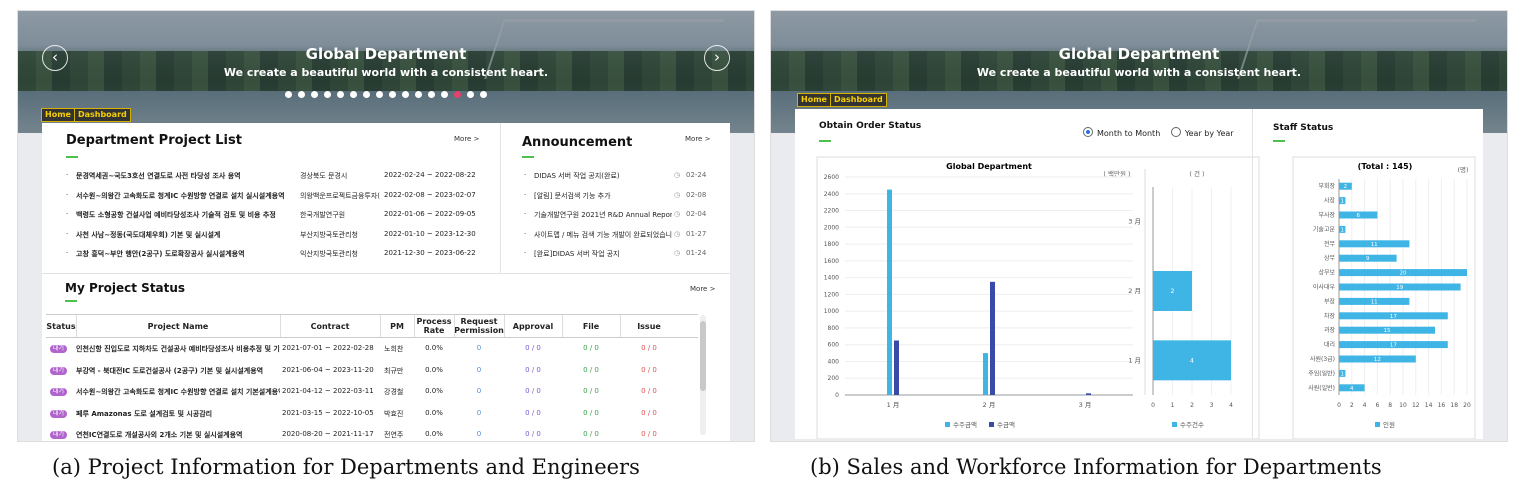 Image resolution: width=1530 pixels, height=499 pixels. I want to click on month-radio: Month to Month, so click(1121, 132).